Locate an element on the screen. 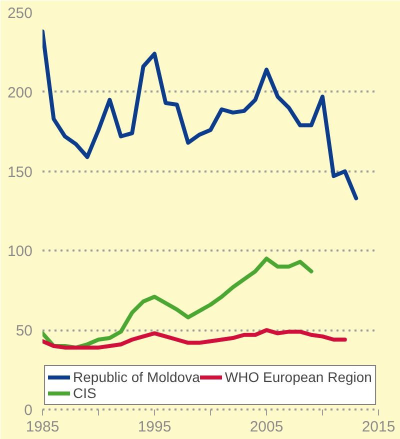 This screenshot has height=439, width=400. x-tick-label: 1985 is located at coordinates (43, 427).